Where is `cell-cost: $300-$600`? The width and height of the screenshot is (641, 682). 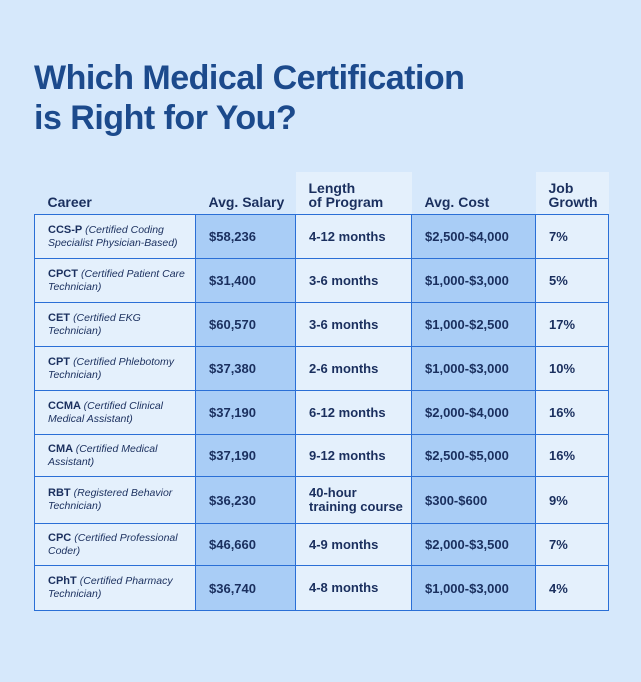 cell-cost: $300-$600 is located at coordinates (473, 500).